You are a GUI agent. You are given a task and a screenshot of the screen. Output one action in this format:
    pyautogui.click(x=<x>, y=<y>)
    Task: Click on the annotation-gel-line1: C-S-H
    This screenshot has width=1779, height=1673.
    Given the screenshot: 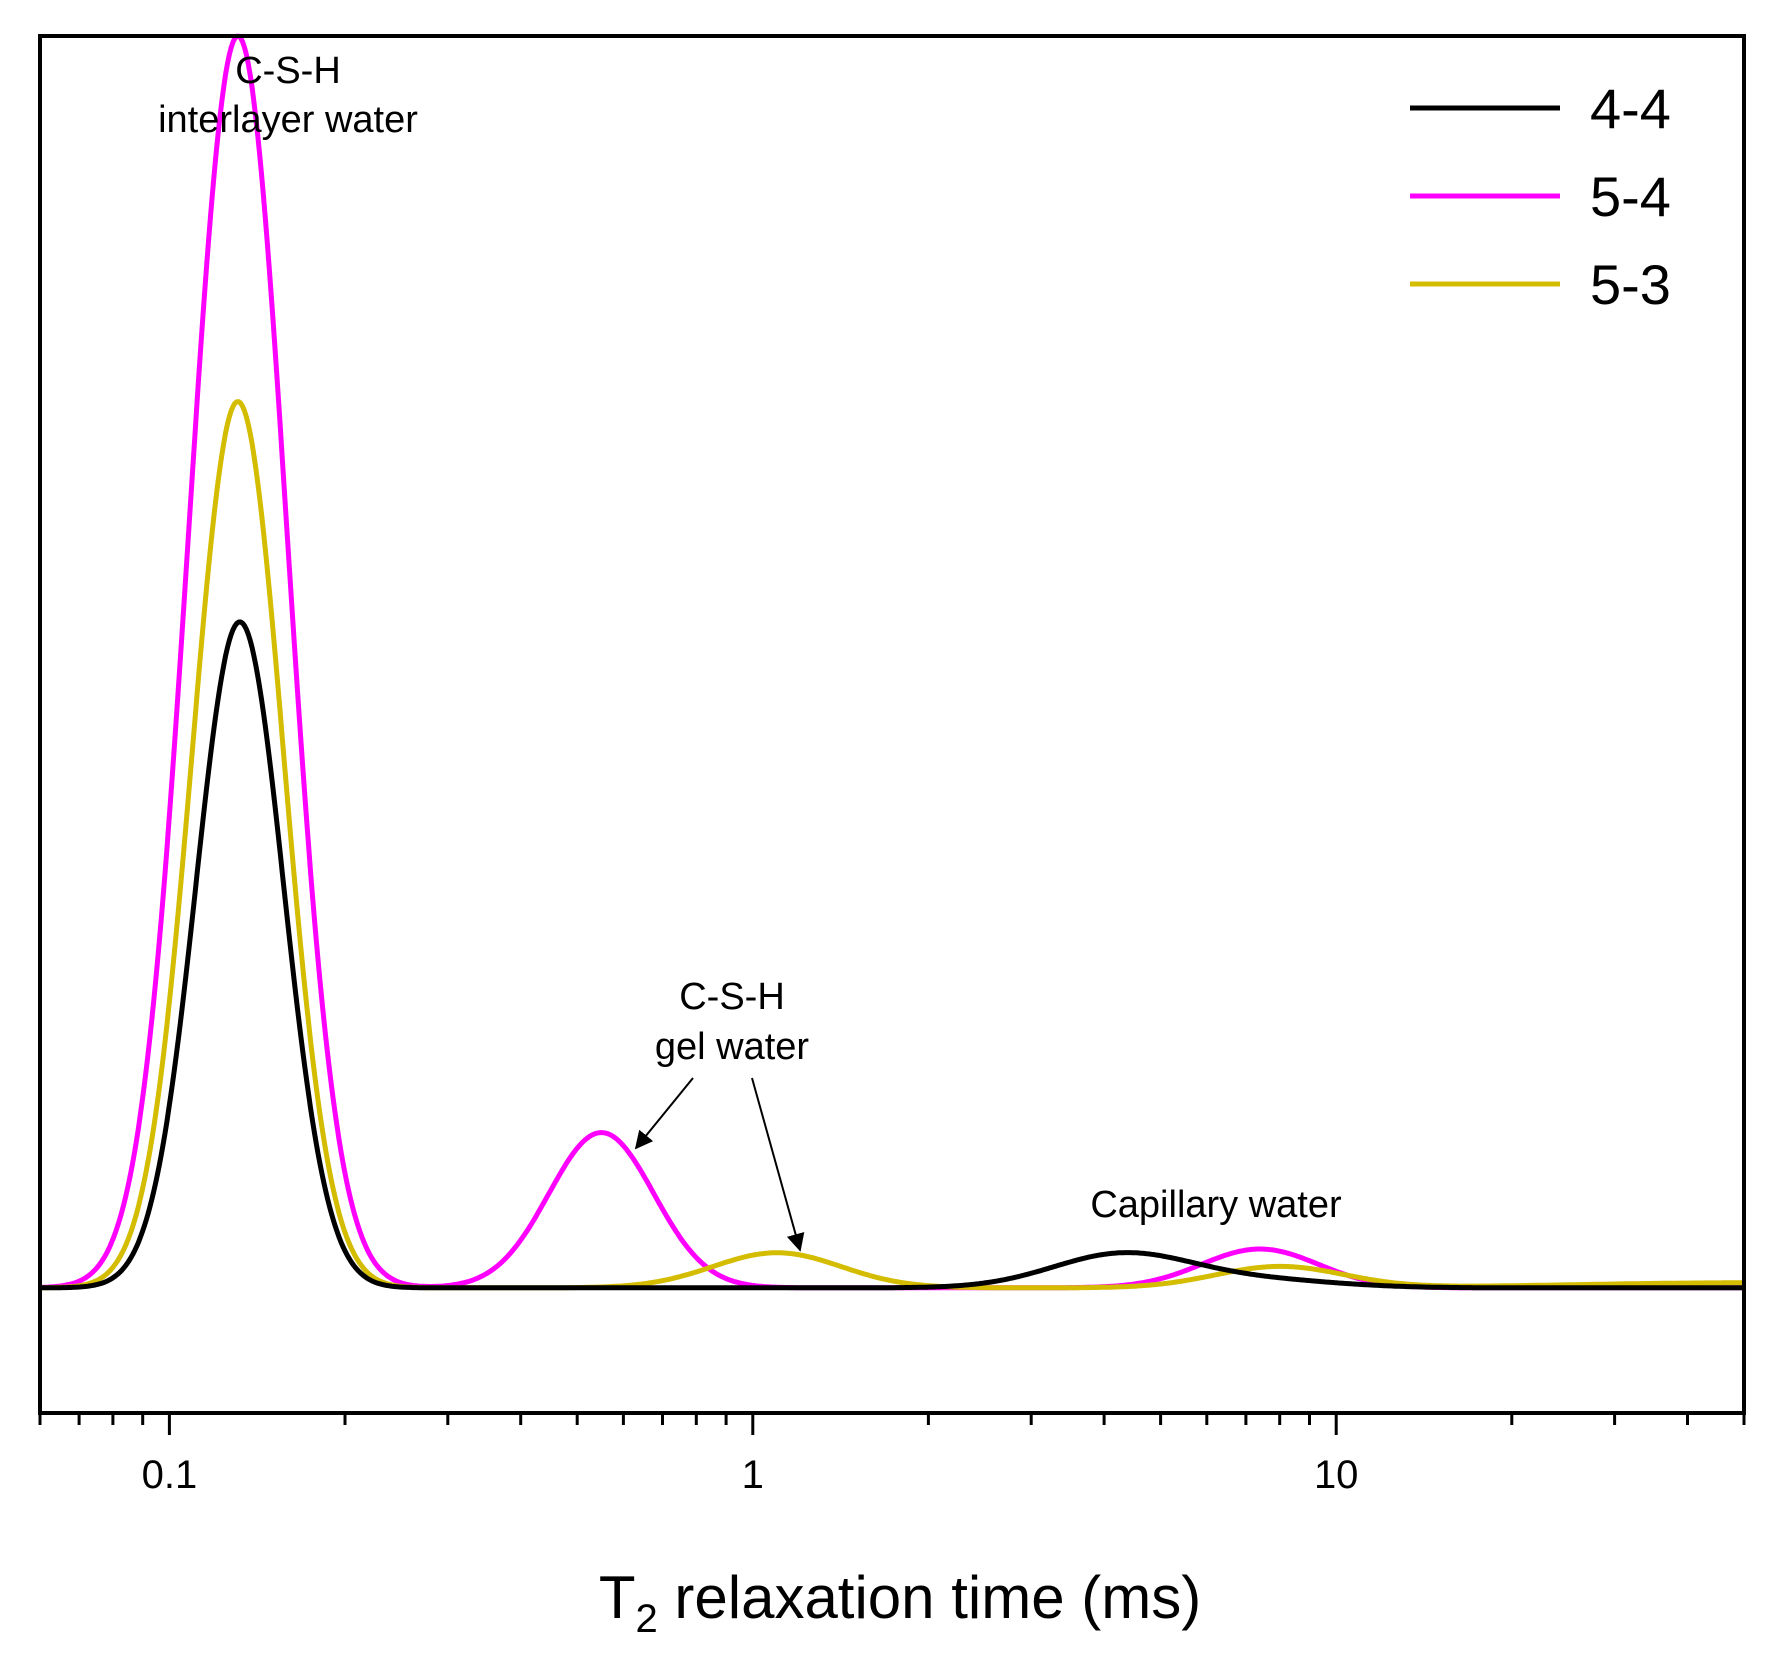 What is the action you would take?
    pyautogui.click(x=732, y=997)
    